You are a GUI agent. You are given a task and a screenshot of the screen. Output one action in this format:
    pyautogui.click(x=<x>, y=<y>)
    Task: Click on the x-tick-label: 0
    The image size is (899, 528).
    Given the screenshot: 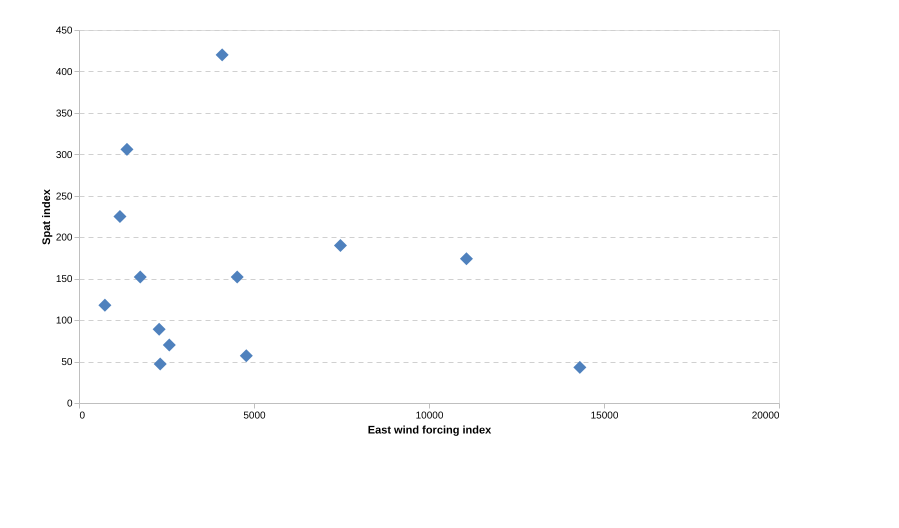 What is the action you would take?
    pyautogui.click(x=83, y=416)
    